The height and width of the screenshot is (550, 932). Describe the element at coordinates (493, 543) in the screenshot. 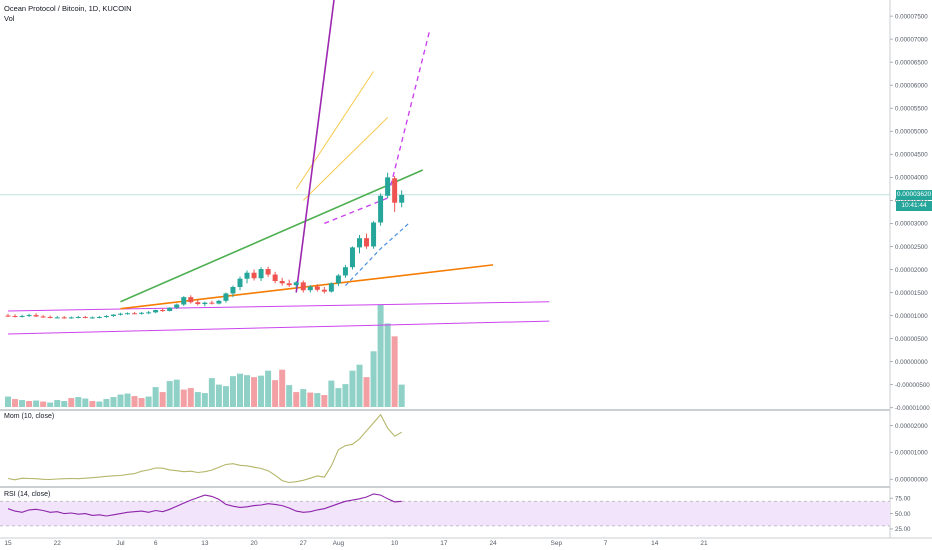

I see `time-axis-label: 24` at that location.